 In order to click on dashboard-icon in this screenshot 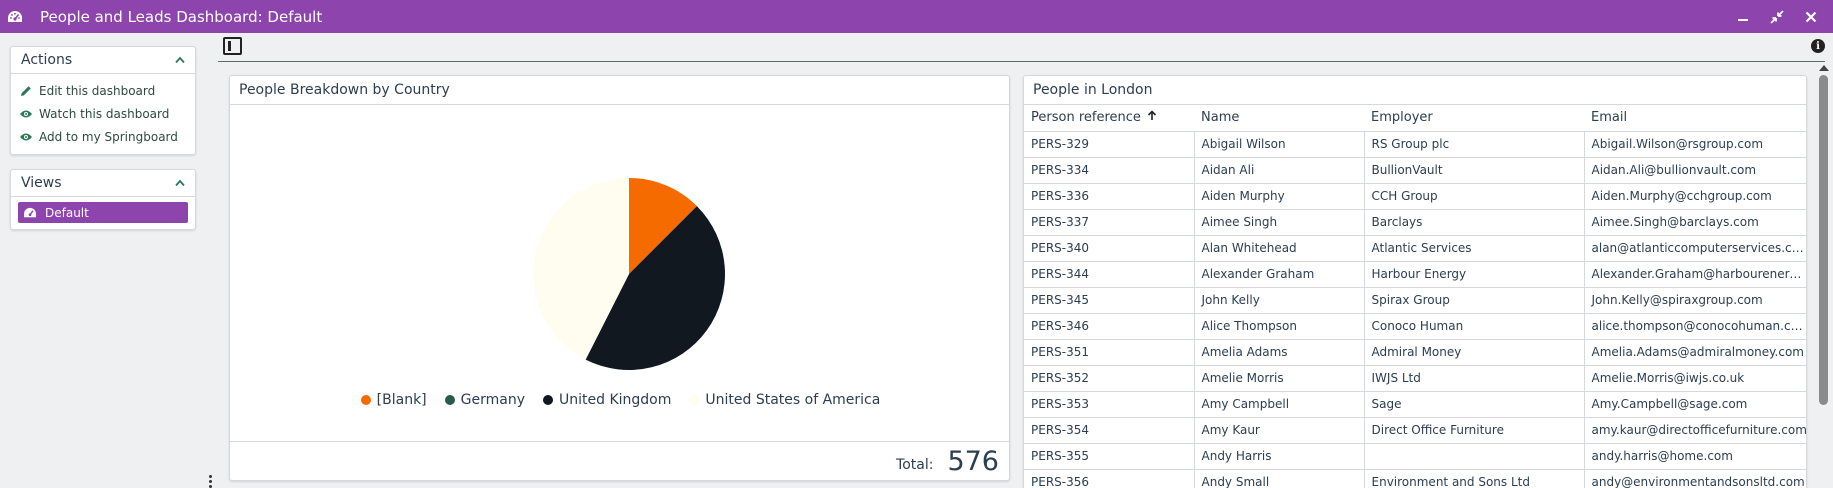, I will do `click(30, 213)`.